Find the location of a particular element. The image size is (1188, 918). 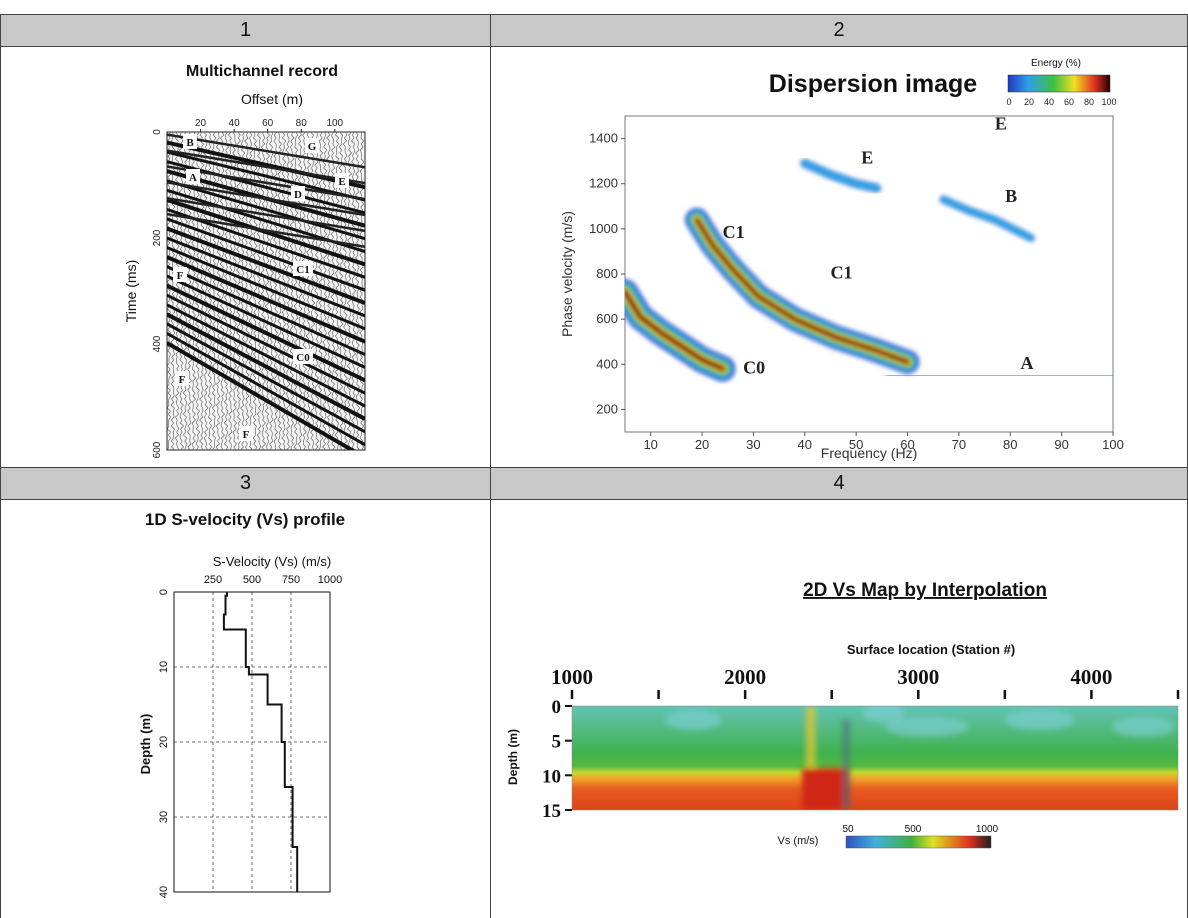

y-tick-label: 600 is located at coordinates (157, 449).